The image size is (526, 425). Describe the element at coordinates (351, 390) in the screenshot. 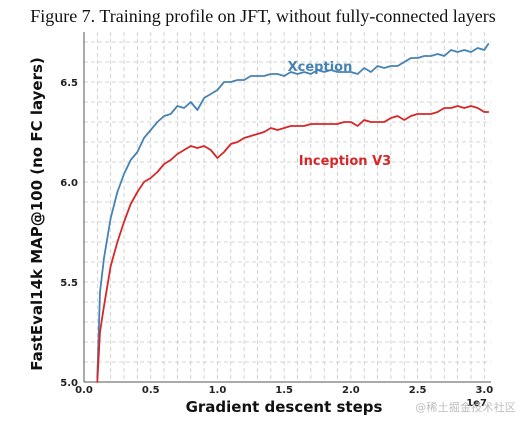

I see `x-tick-label: 2.0` at that location.